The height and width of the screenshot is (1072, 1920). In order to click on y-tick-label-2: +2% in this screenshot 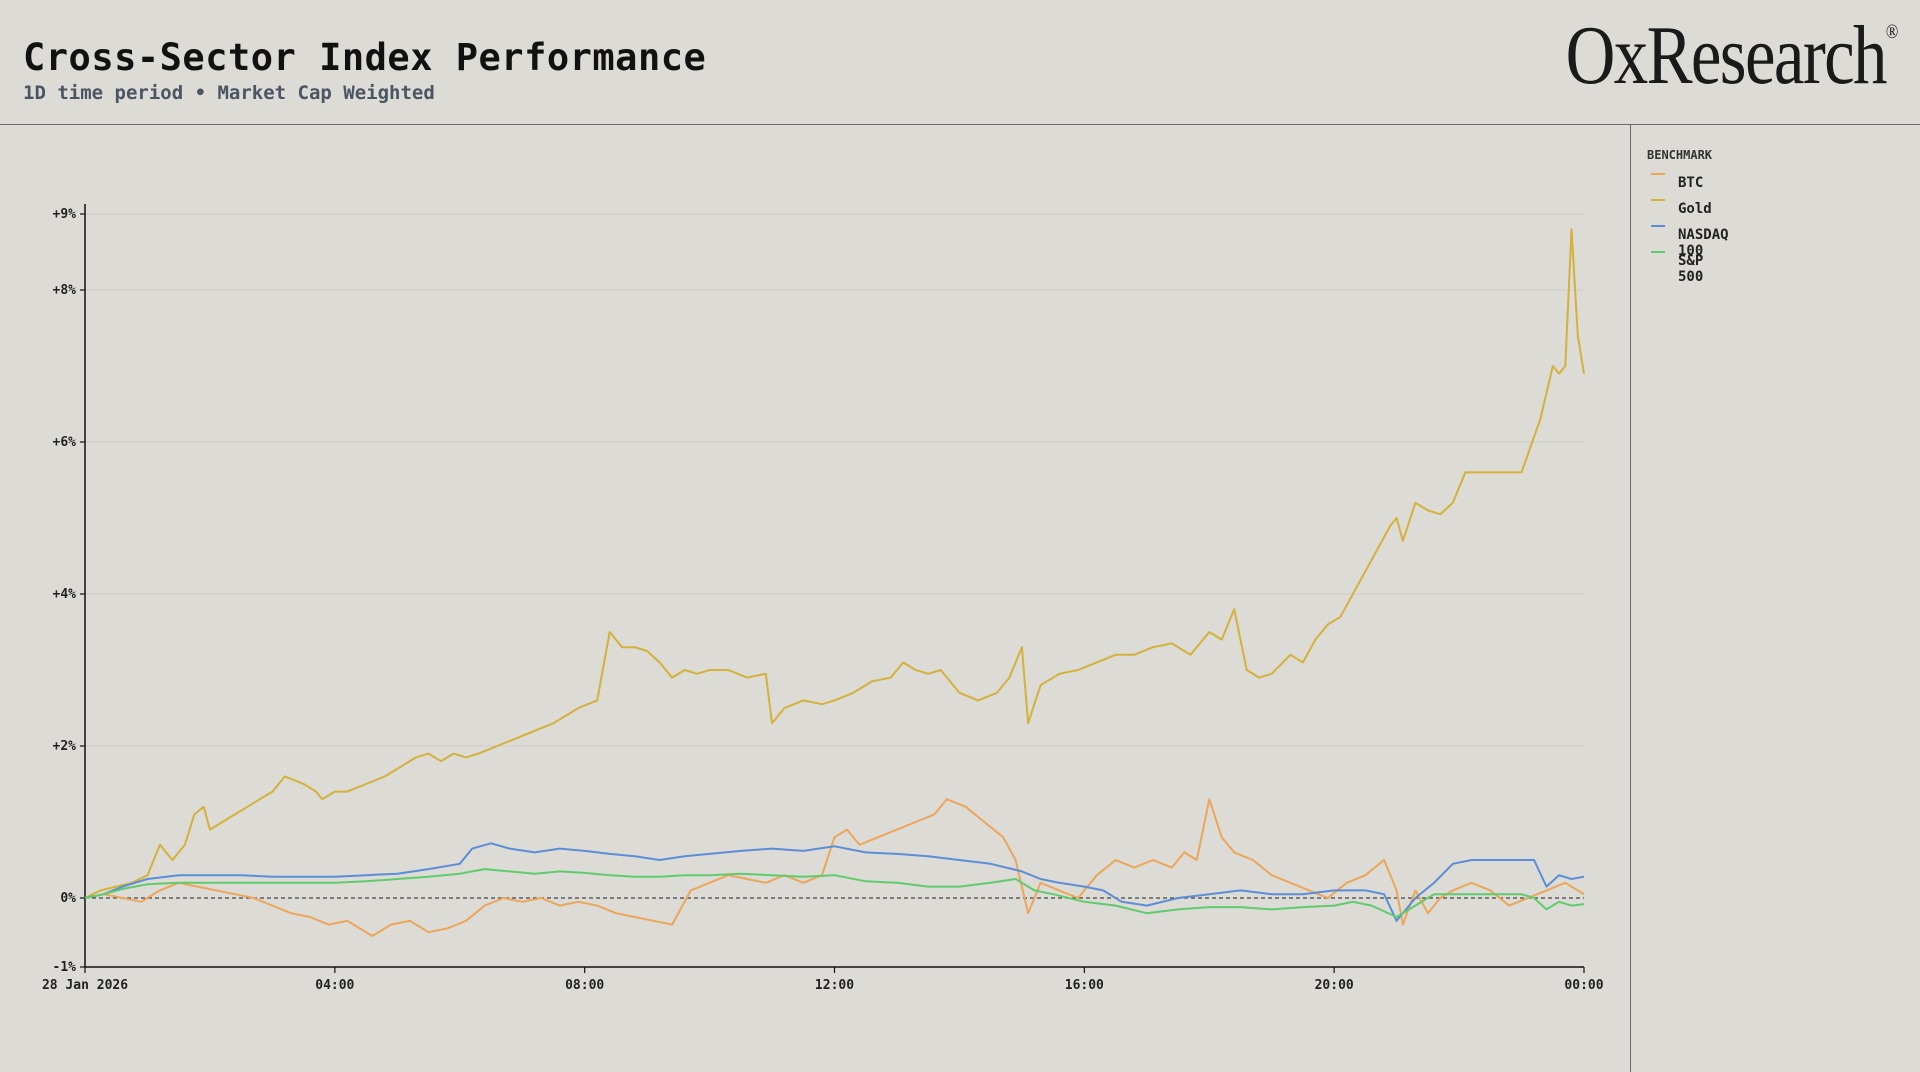, I will do `click(65, 746)`.